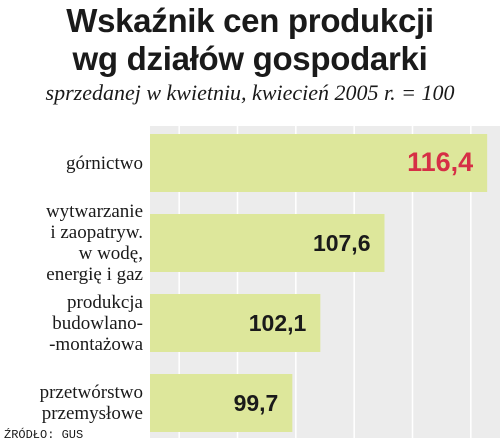 Image resolution: width=500 pixels, height=447 pixels. I want to click on category-label: produkcja budowlano- -montażowa, so click(71, 323).